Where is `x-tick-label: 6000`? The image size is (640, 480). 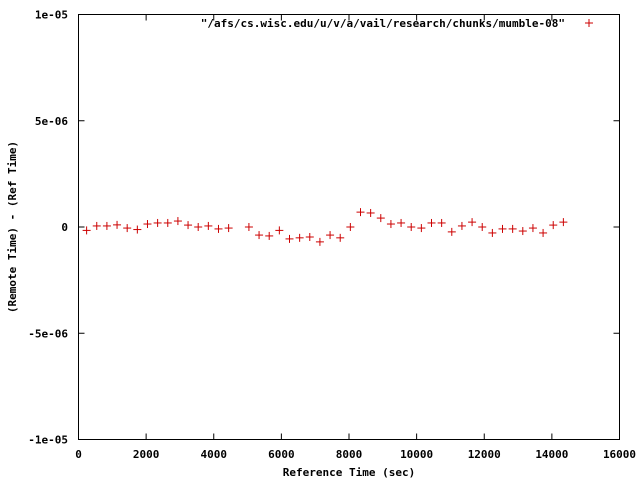 x-tick-label: 6000 is located at coordinates (281, 454).